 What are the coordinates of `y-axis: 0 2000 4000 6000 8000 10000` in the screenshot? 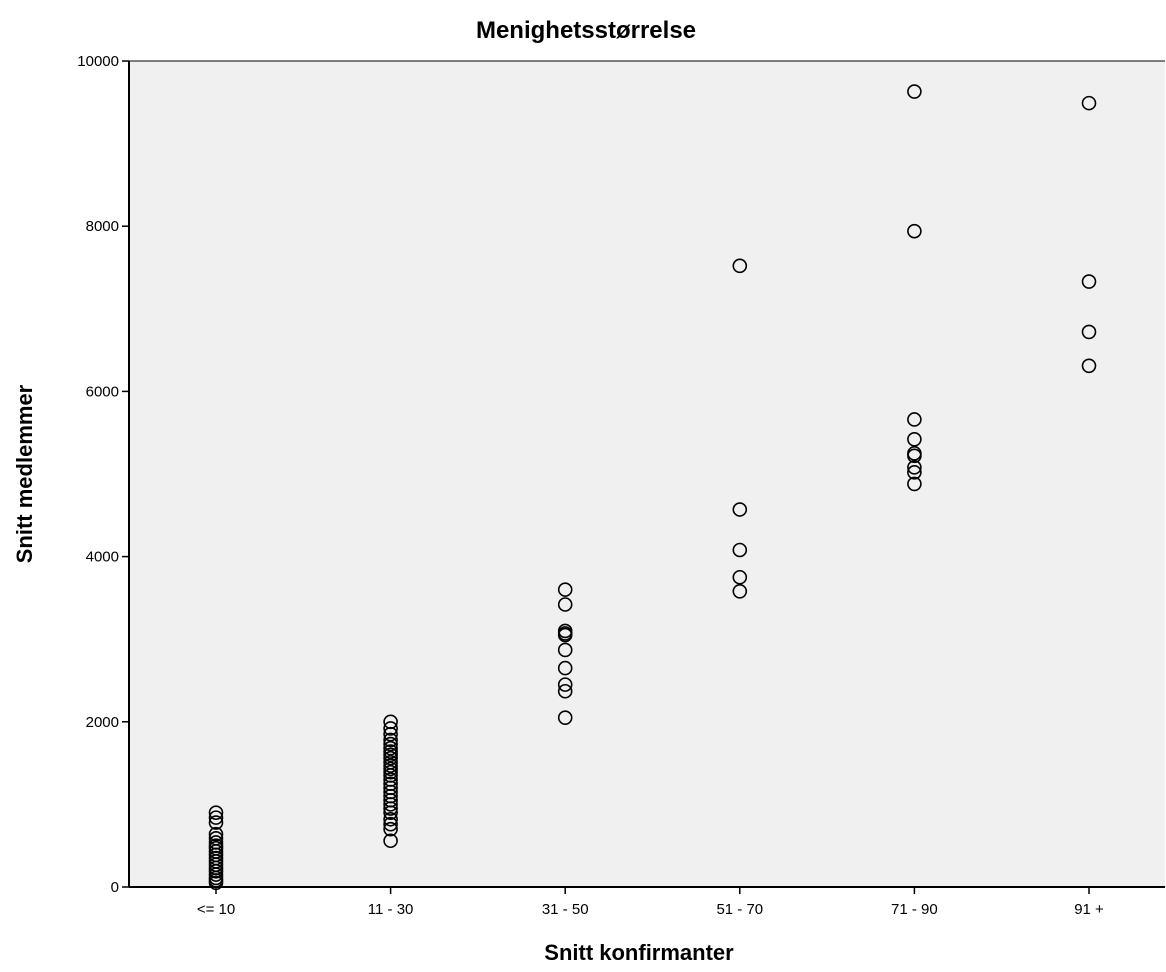 It's located at (103, 474).